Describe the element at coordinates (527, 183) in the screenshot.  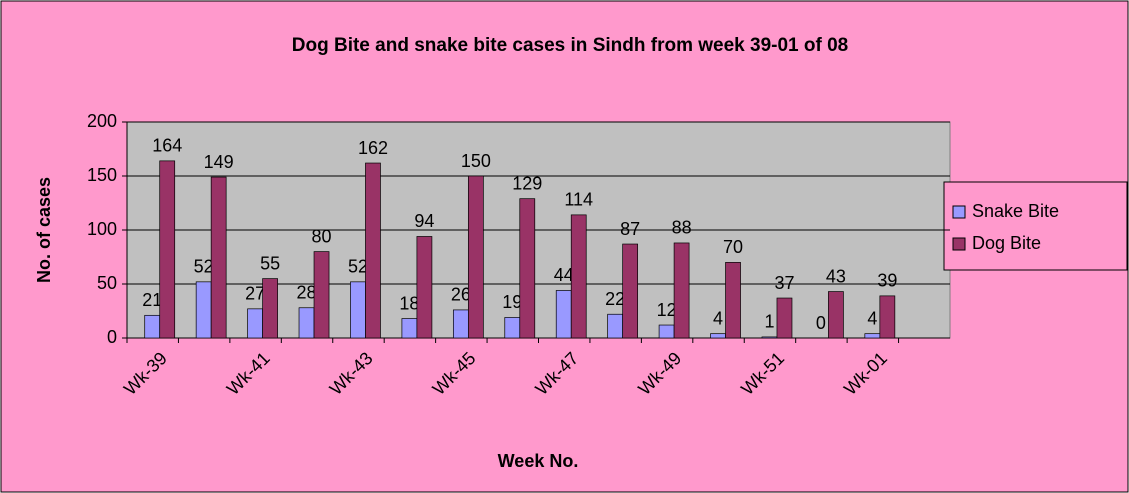
I see `data-label: 129` at that location.